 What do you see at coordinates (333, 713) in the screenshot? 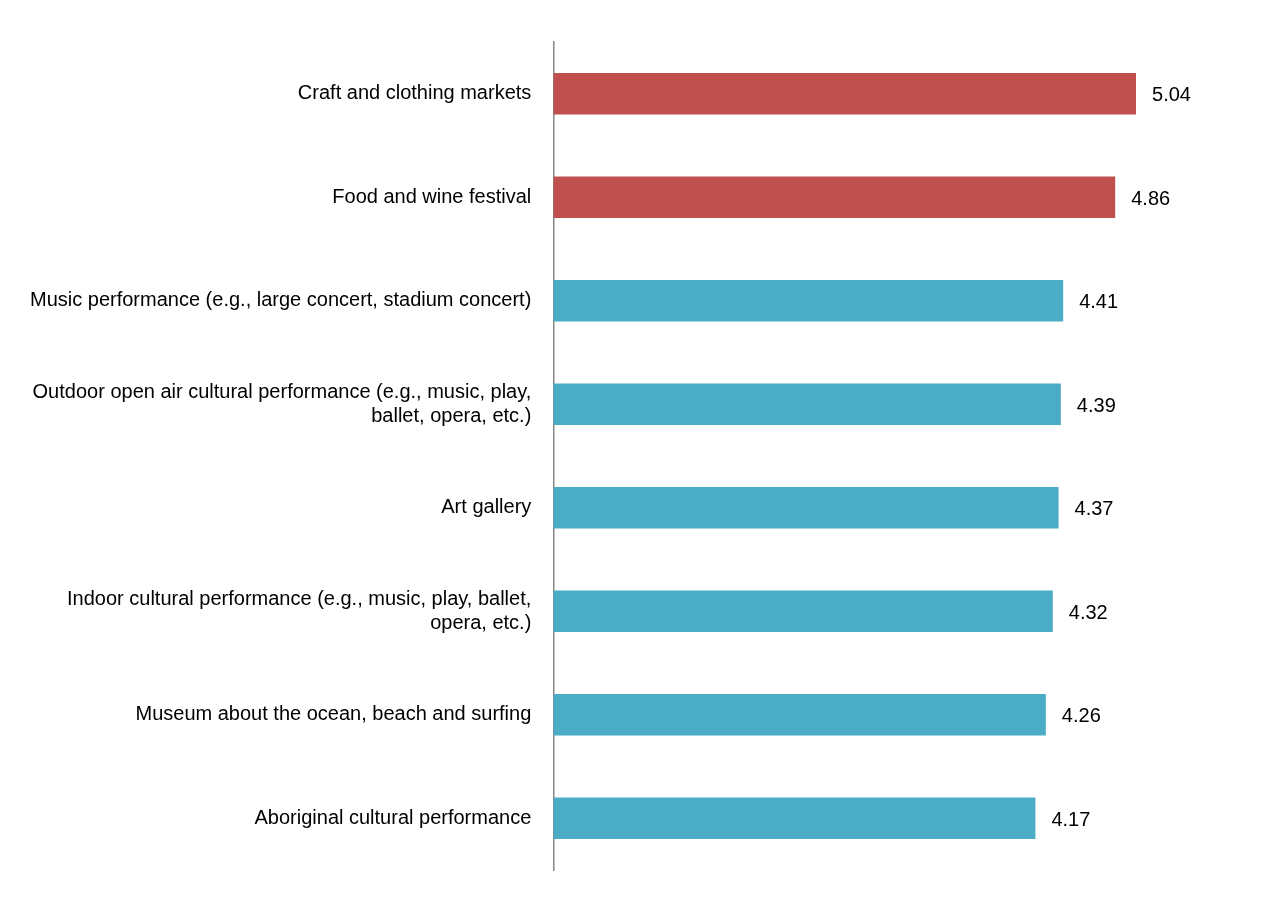
I see `y-tick-label: Museum about the ocean, beach and surfing` at bounding box center [333, 713].